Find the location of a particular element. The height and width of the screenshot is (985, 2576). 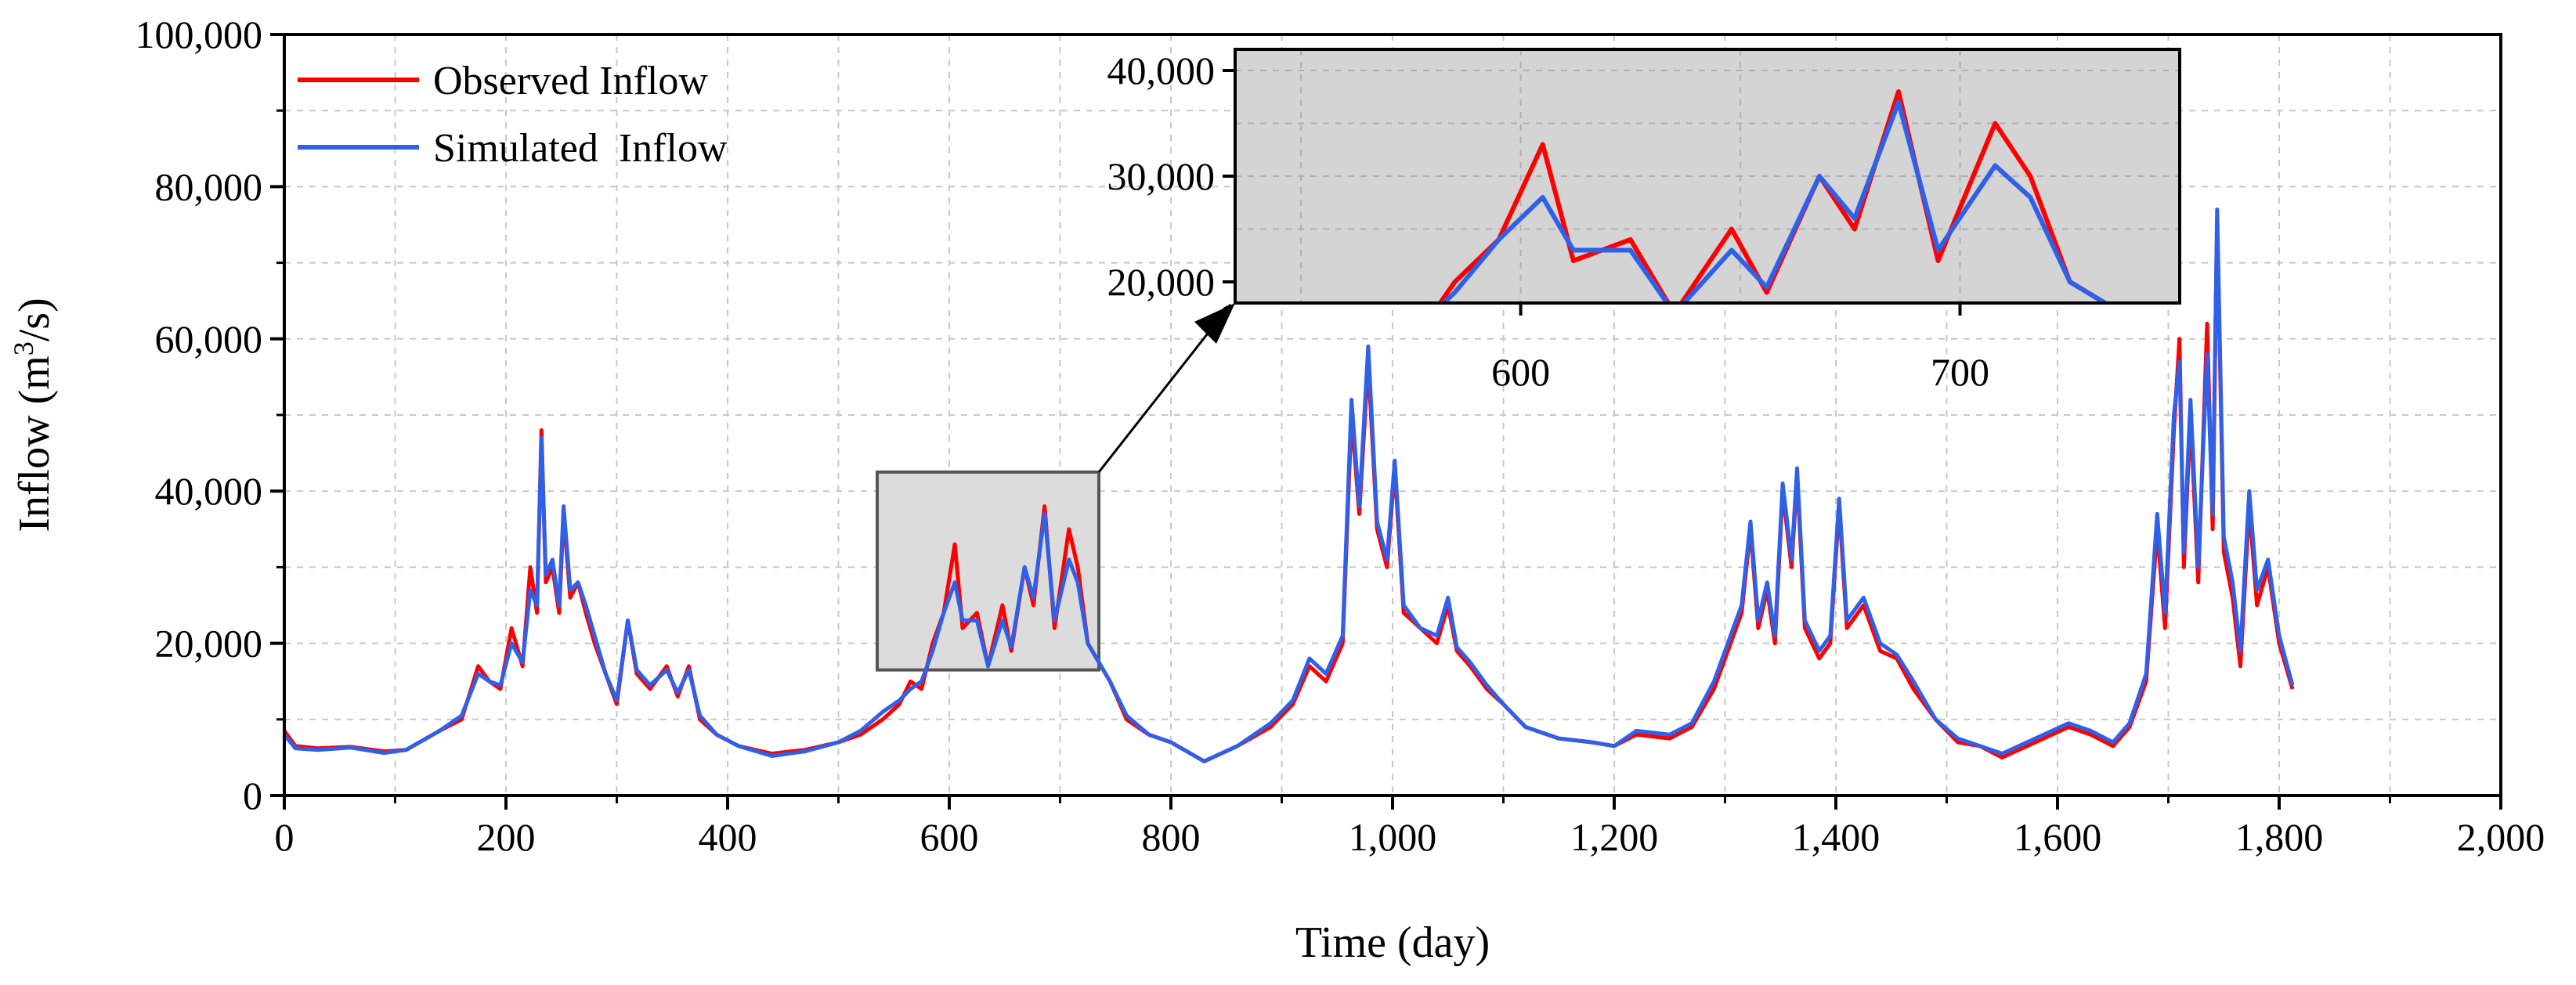

y-axis-title-superscript: 3 is located at coordinates (23, 348).